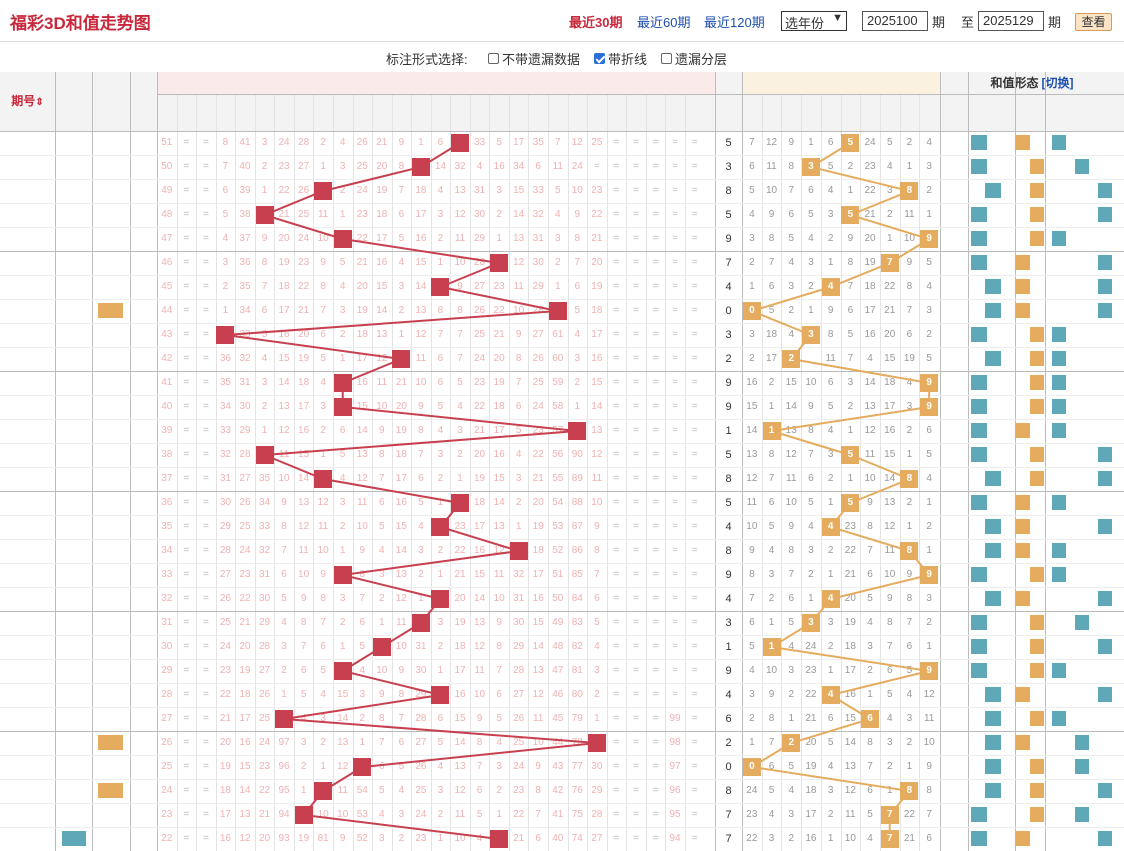 The image size is (1124, 851). I want to click on option-no-miss-label: 不带遗漏数据, so click(541, 59).